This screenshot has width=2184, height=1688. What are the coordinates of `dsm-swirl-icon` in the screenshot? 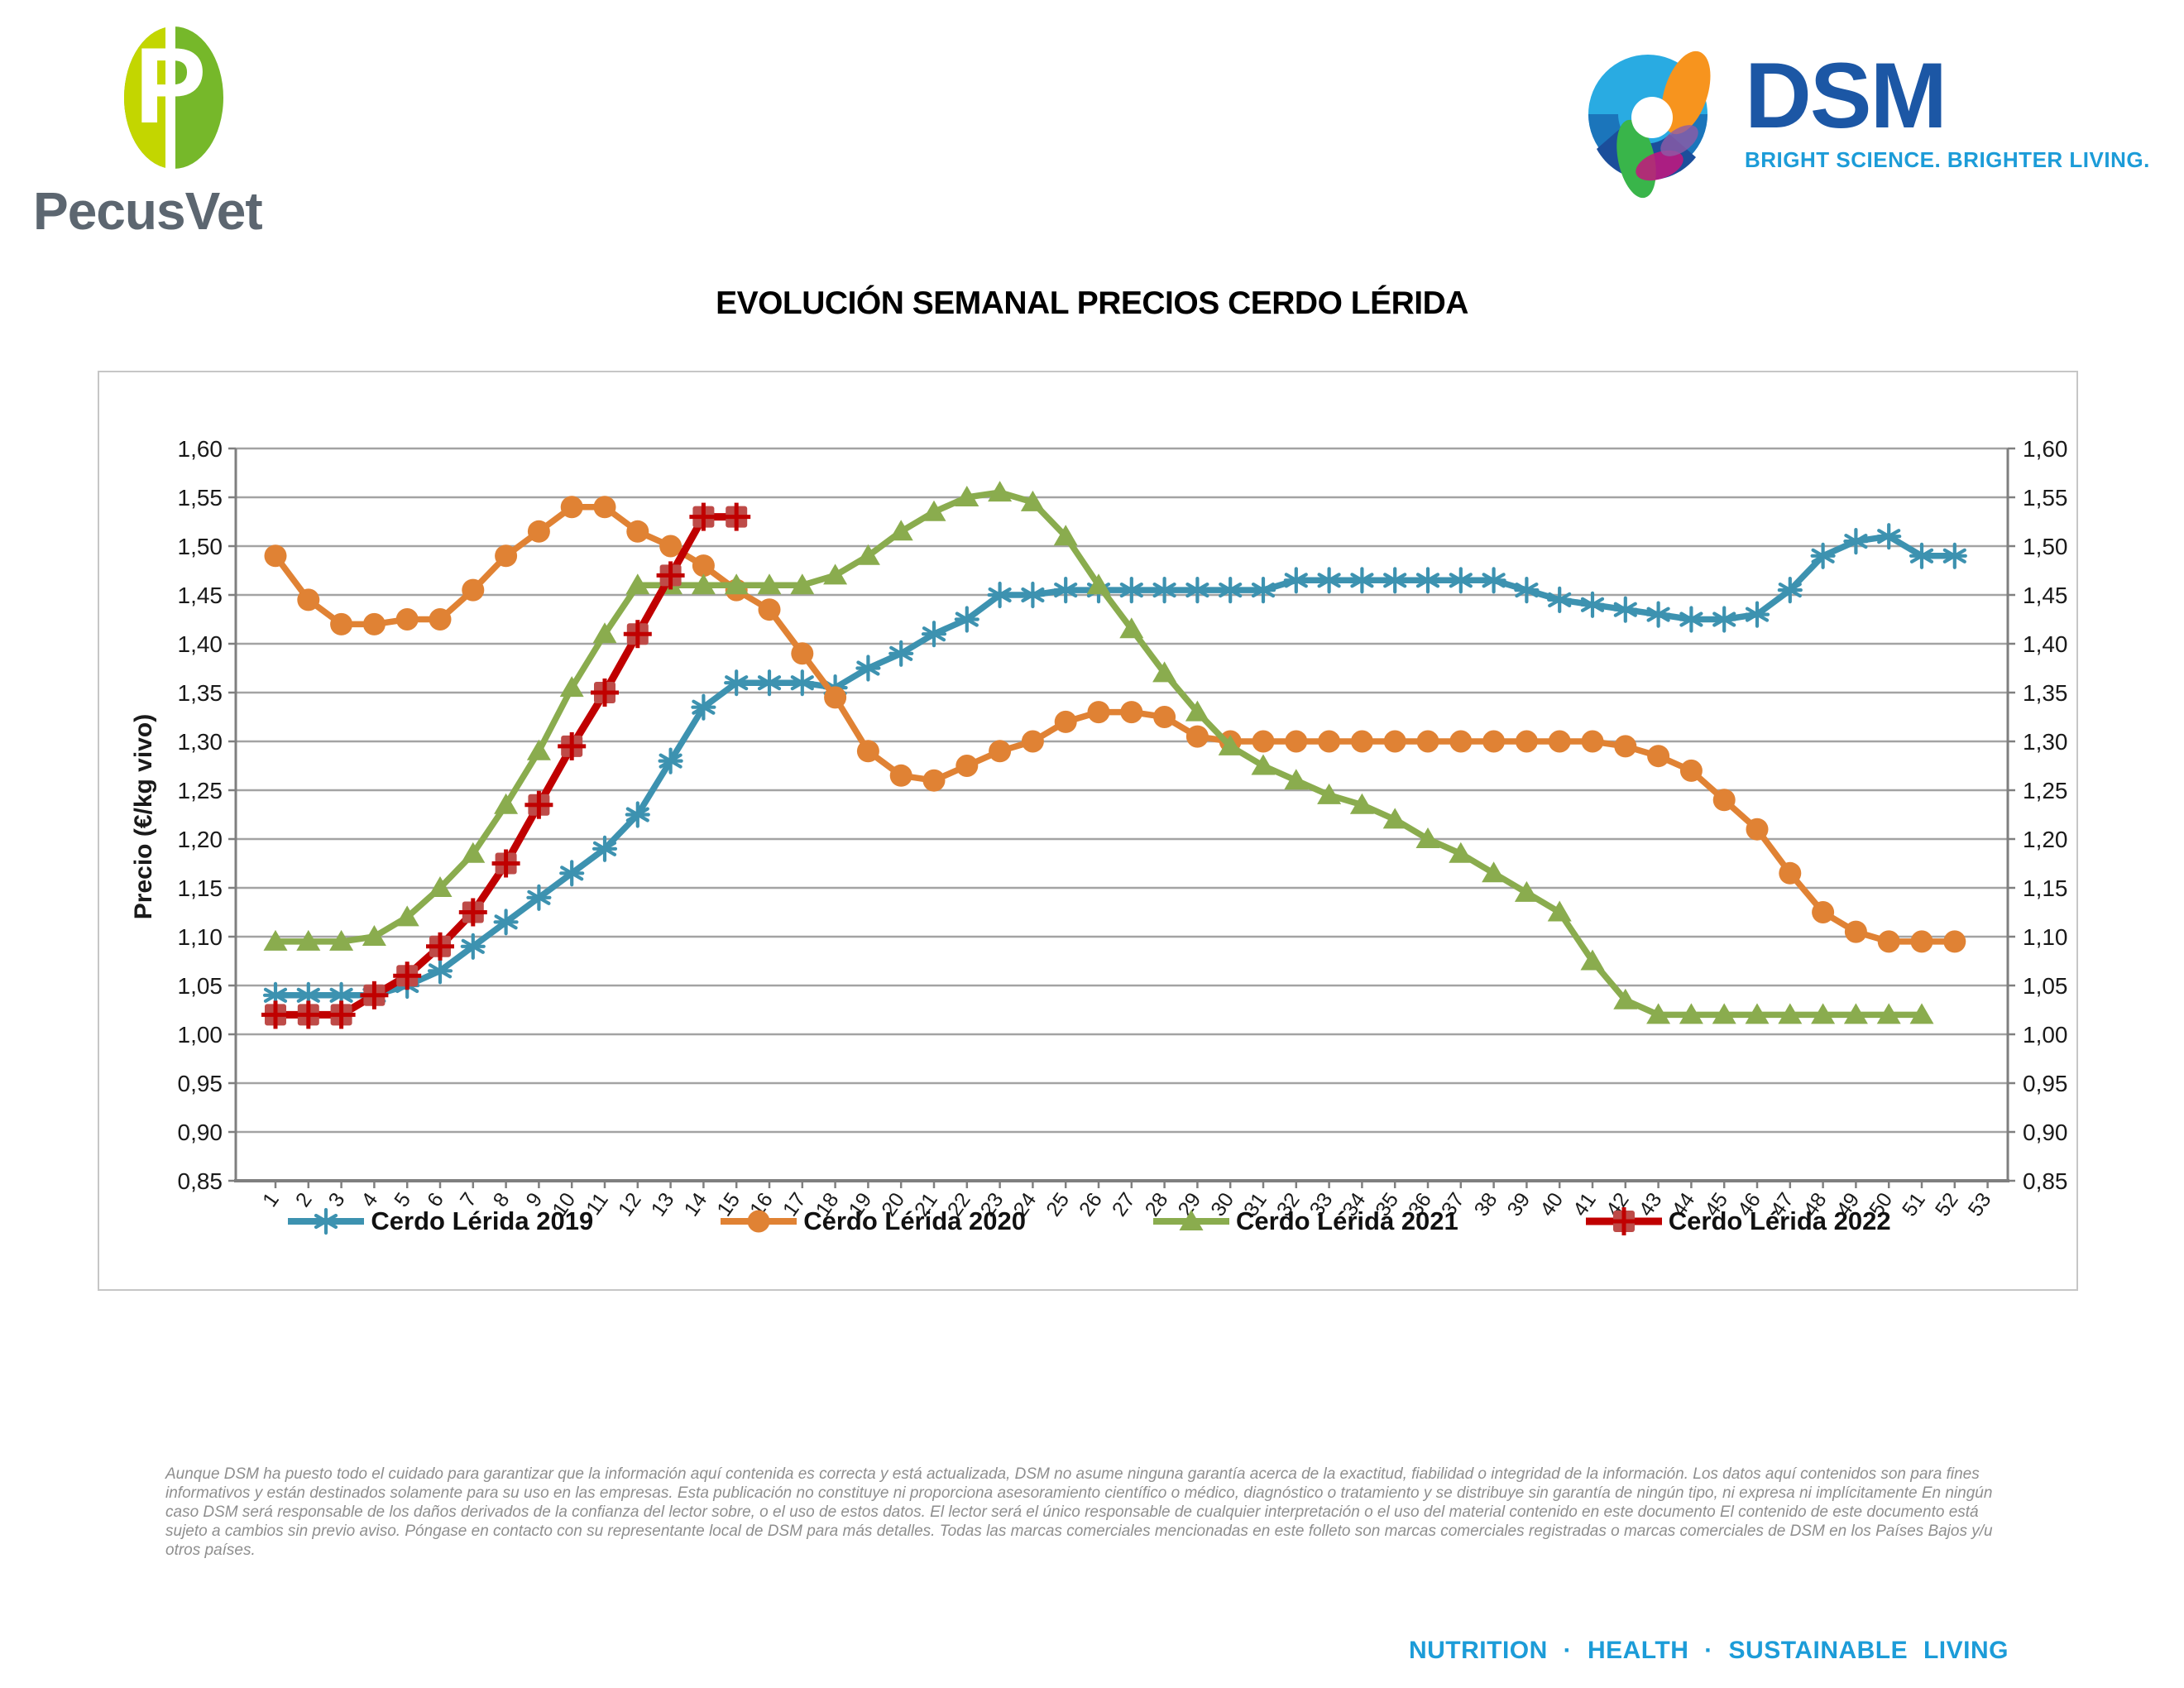 It's located at (1649, 124).